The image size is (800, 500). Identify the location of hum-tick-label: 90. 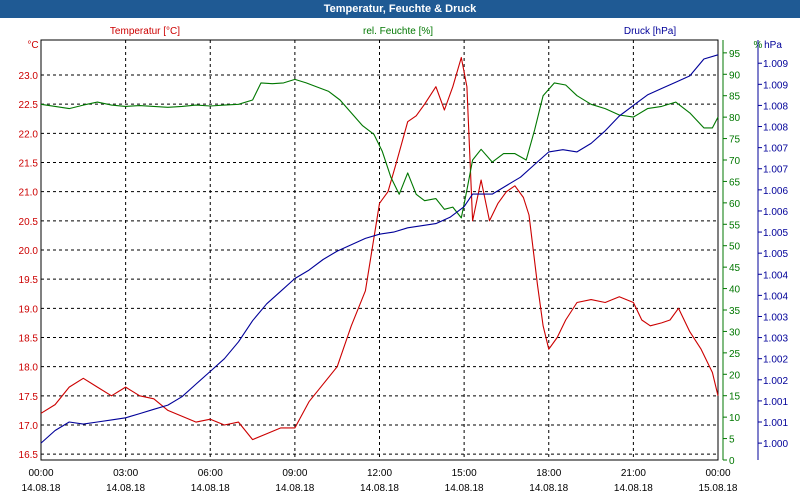
(735, 75).